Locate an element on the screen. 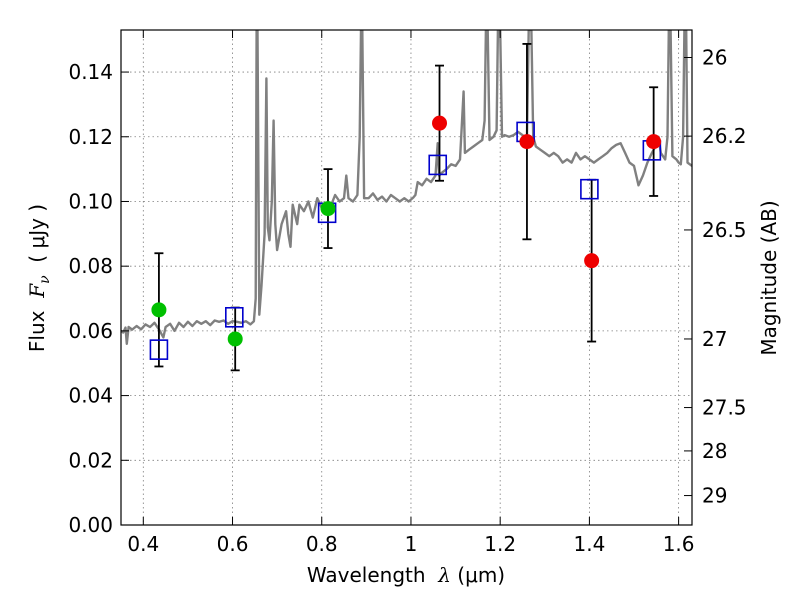 Image resolution: width=800 pixels, height=600 pixels. y-tick-label: 0.00 is located at coordinates (90, 525).